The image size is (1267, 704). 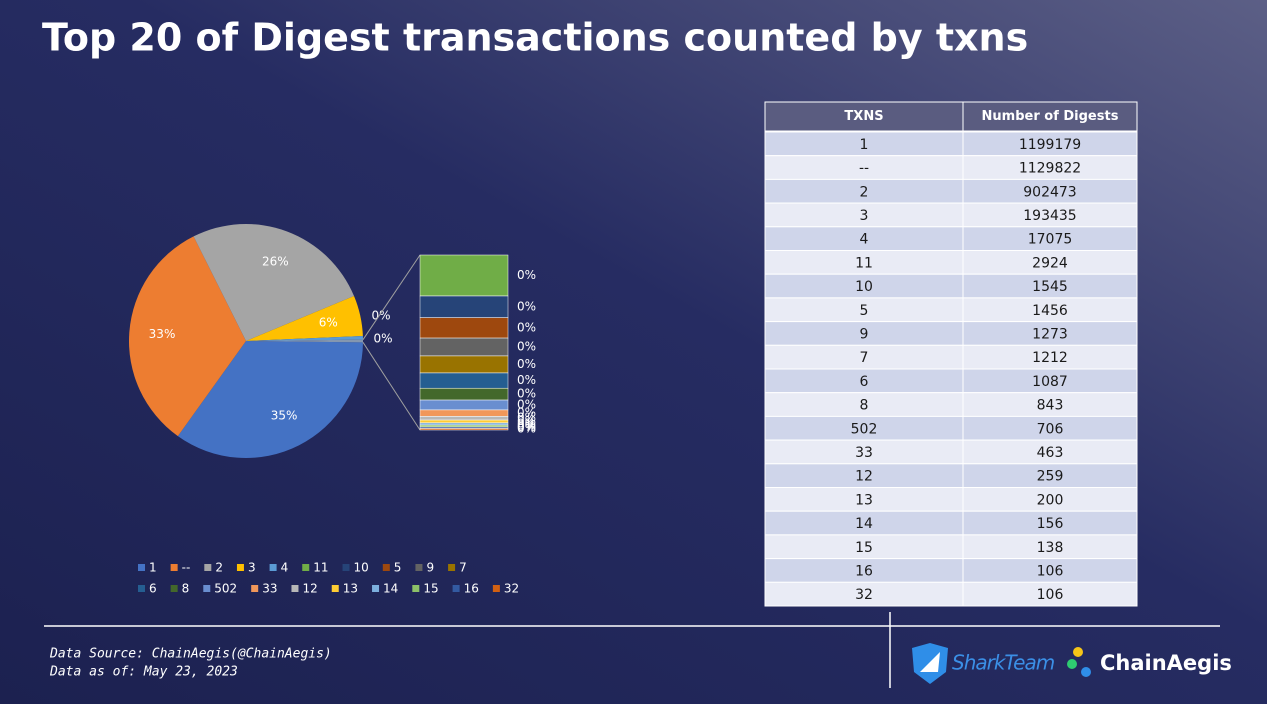 What do you see at coordinates (864, 311) in the screenshot?
I see `table-cell: 5` at bounding box center [864, 311].